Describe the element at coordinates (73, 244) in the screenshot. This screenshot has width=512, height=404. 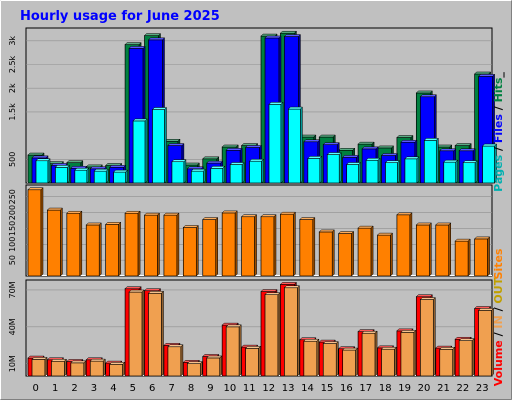
I see `sites-bar-sites-2-face` at that location.